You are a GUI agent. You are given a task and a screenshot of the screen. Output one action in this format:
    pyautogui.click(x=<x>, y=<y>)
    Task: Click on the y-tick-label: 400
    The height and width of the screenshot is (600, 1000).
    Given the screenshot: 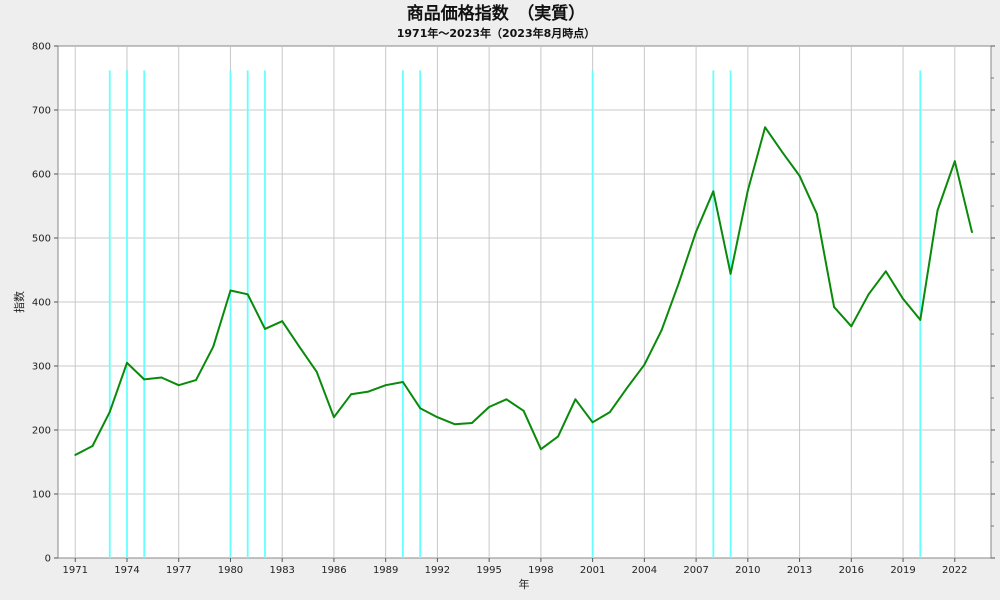 What is the action you would take?
    pyautogui.click(x=41, y=303)
    